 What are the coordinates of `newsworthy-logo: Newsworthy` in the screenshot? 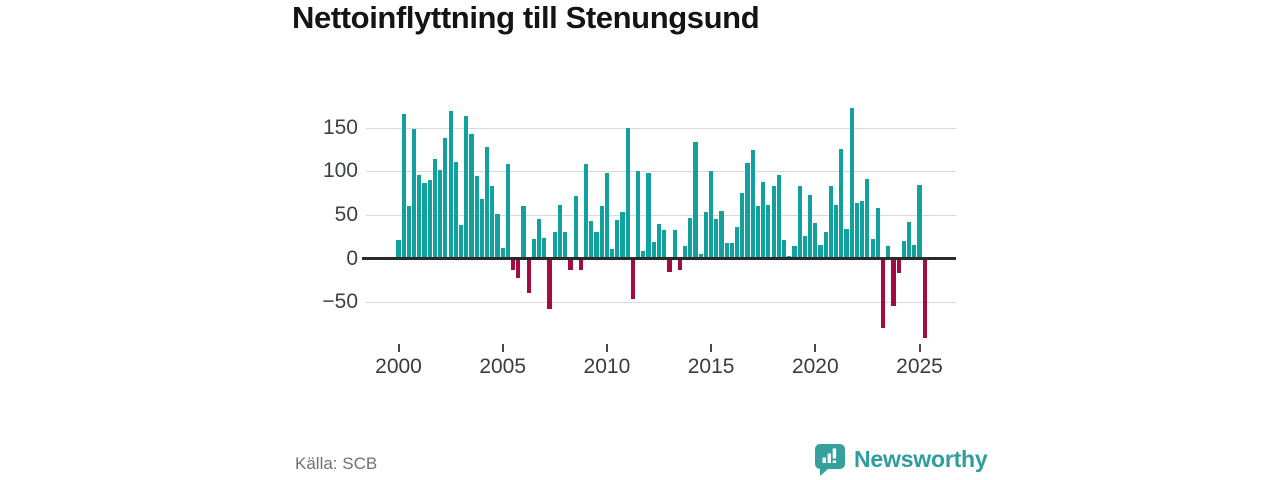 It's located at (900, 459).